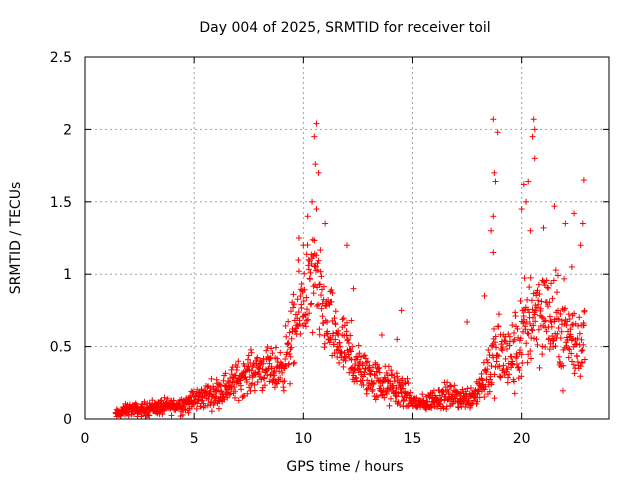 The height and width of the screenshot is (480, 640). What do you see at coordinates (85, 439) in the screenshot?
I see `x-tick-label: 0` at bounding box center [85, 439].